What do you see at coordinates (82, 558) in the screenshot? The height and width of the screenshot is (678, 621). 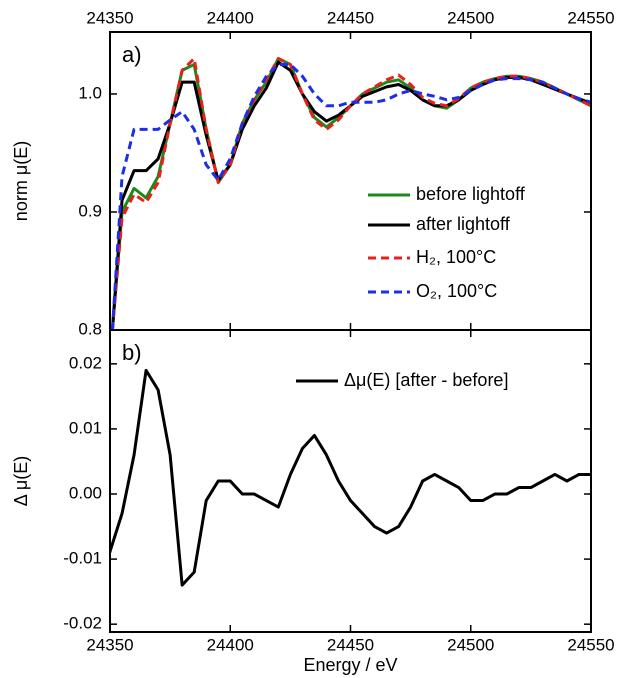 I see `y-tick-label: -0.01` at bounding box center [82, 558].